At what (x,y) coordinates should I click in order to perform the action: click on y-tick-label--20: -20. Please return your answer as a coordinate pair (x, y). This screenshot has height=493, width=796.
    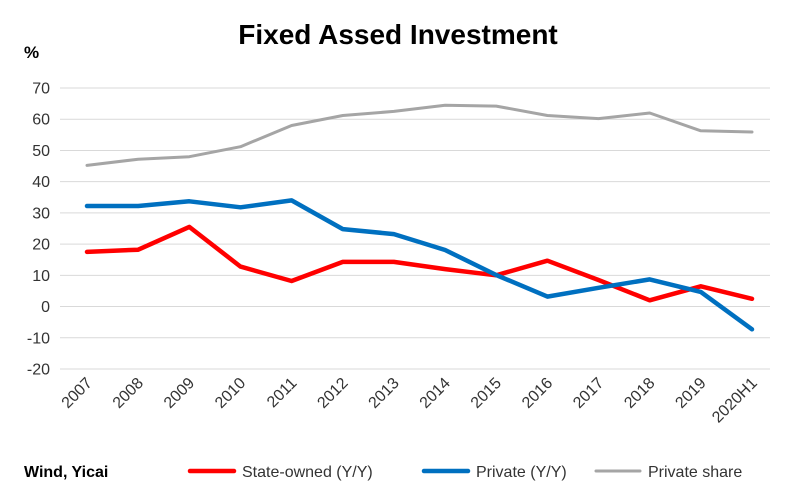
    Looking at the image, I should click on (38, 370).